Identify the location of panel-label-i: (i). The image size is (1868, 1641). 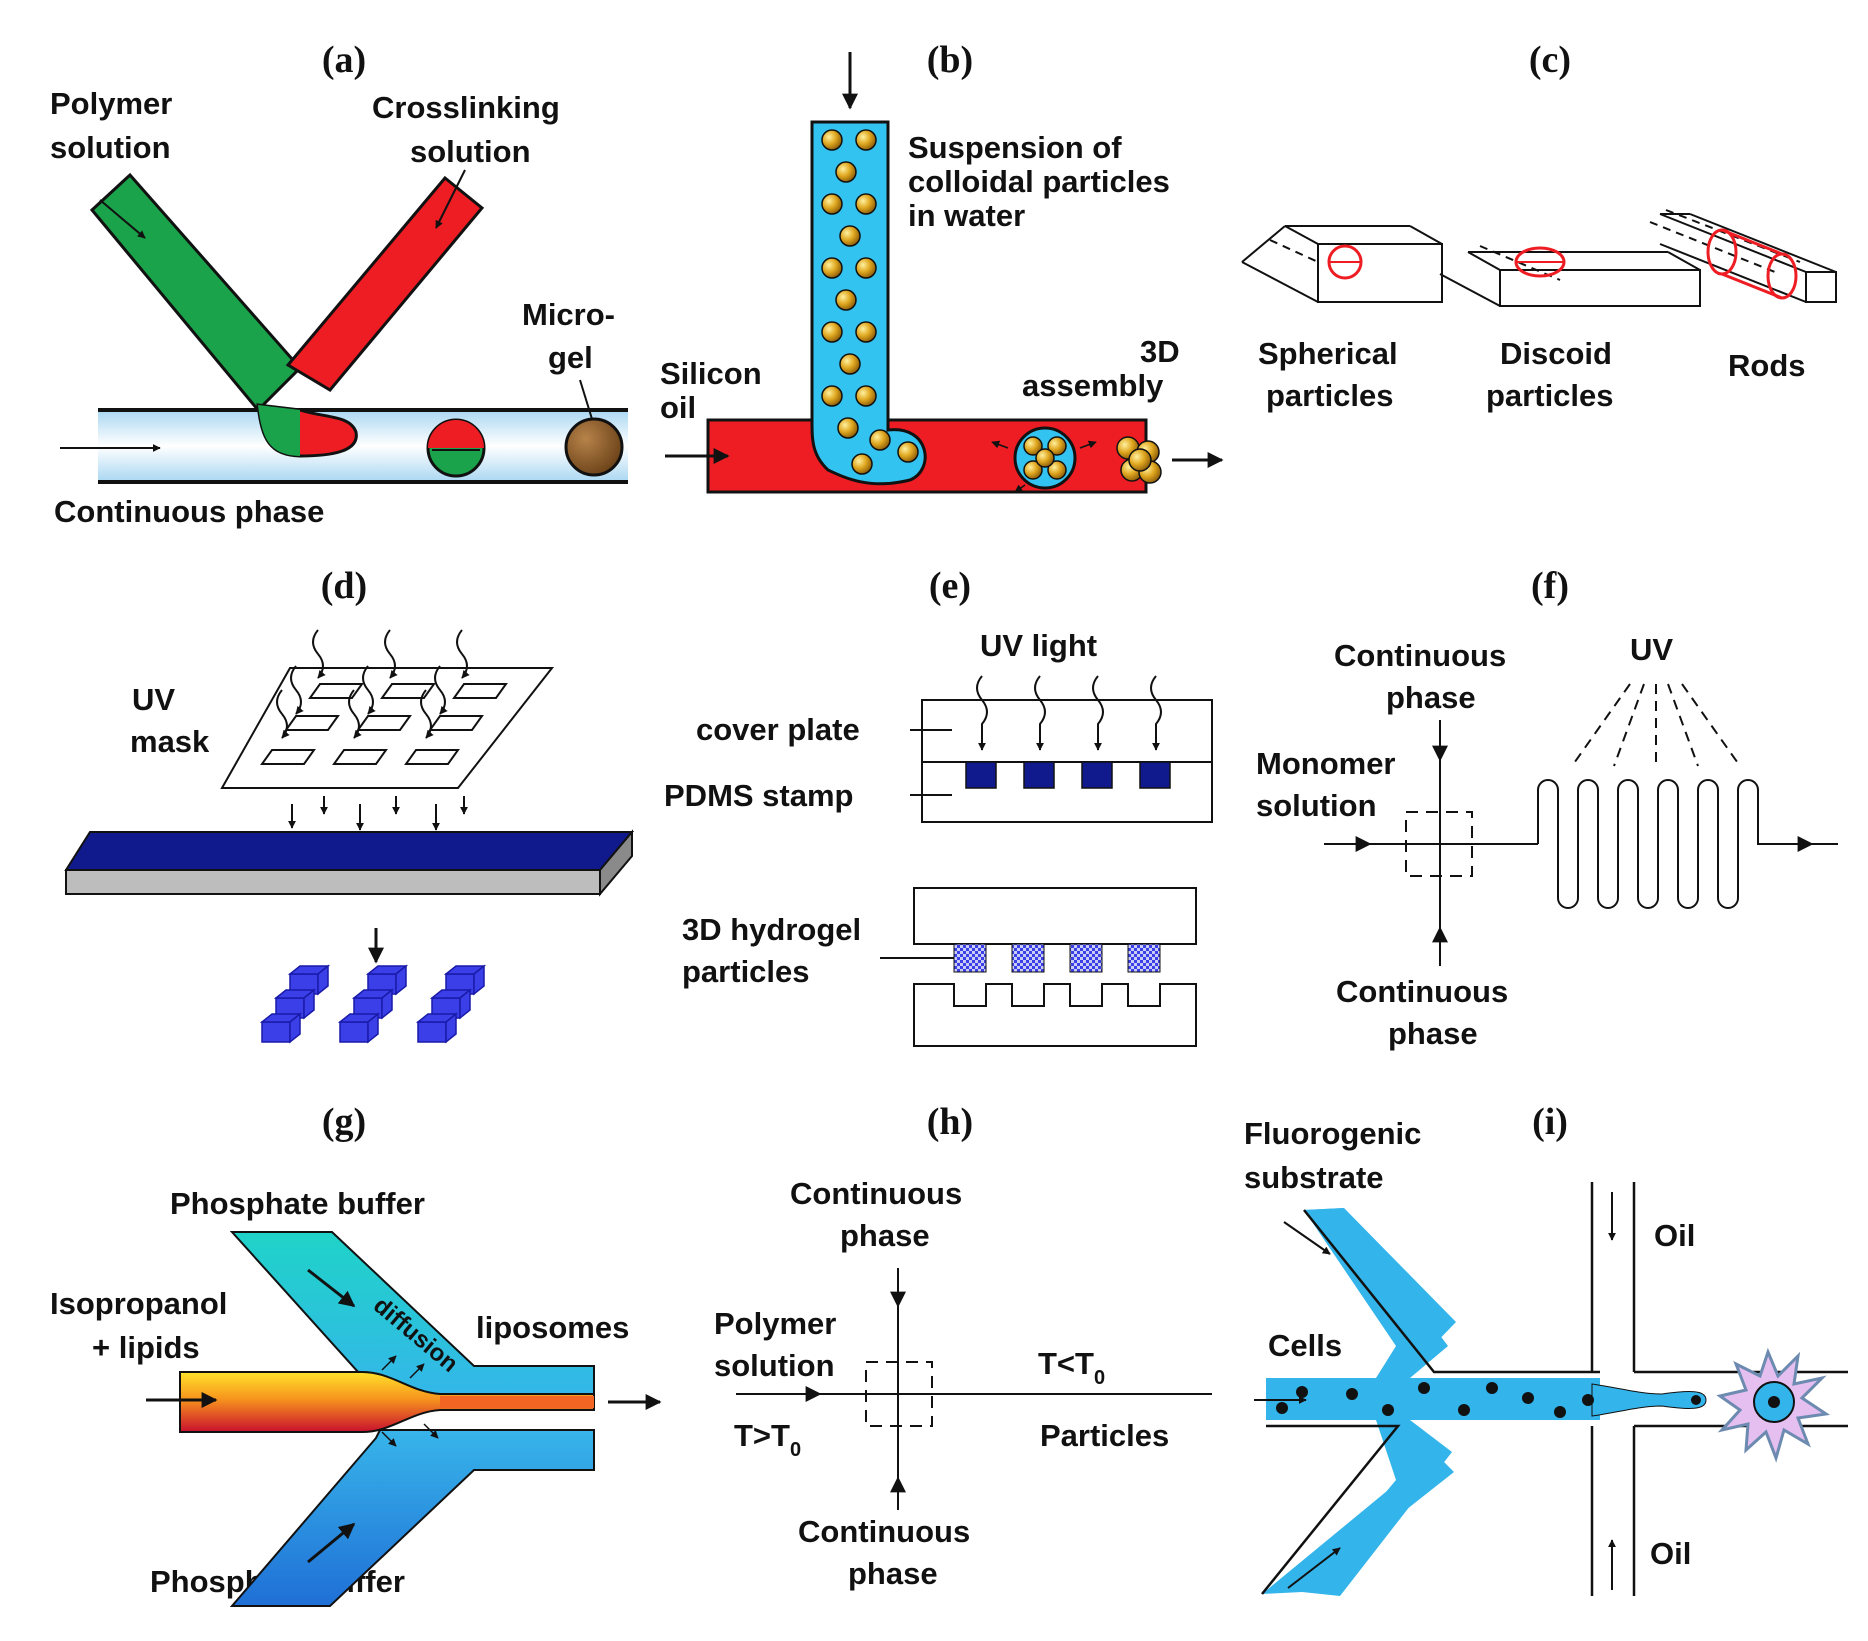
(1550, 1122).